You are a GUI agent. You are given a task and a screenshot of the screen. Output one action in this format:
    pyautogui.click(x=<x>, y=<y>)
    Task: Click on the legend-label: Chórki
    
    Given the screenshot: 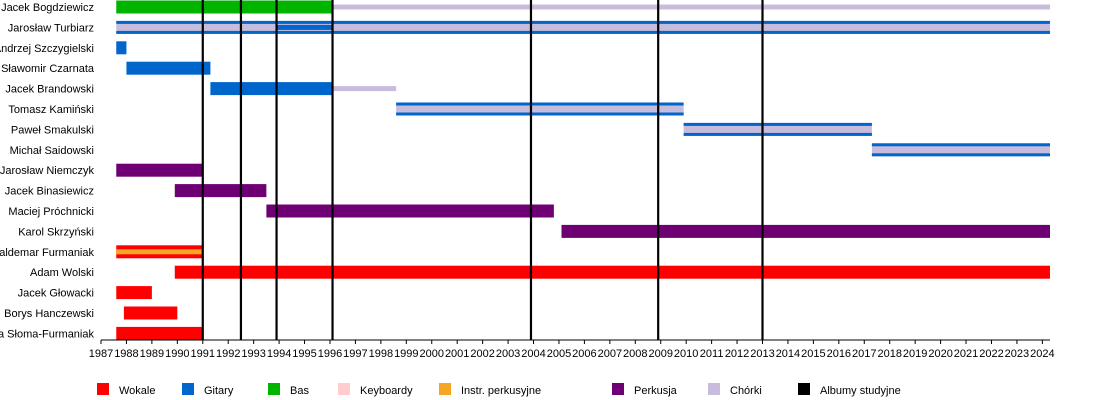 What is the action you would take?
    pyautogui.click(x=746, y=391)
    